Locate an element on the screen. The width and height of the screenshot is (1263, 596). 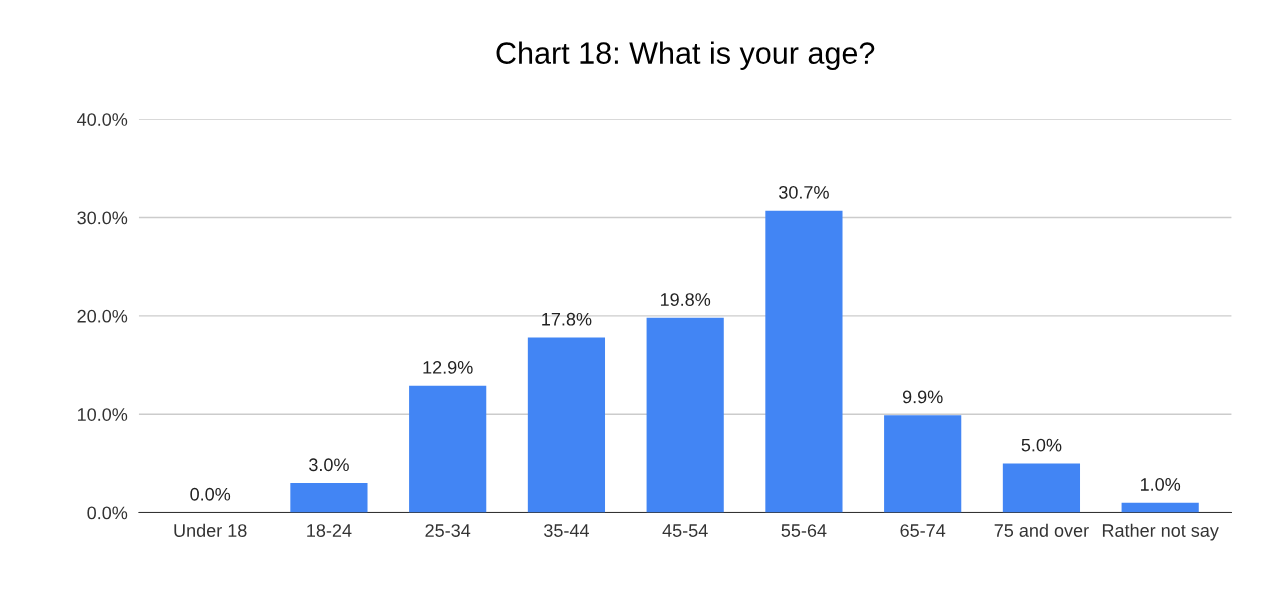
data-label: 5.0% is located at coordinates (1041, 445).